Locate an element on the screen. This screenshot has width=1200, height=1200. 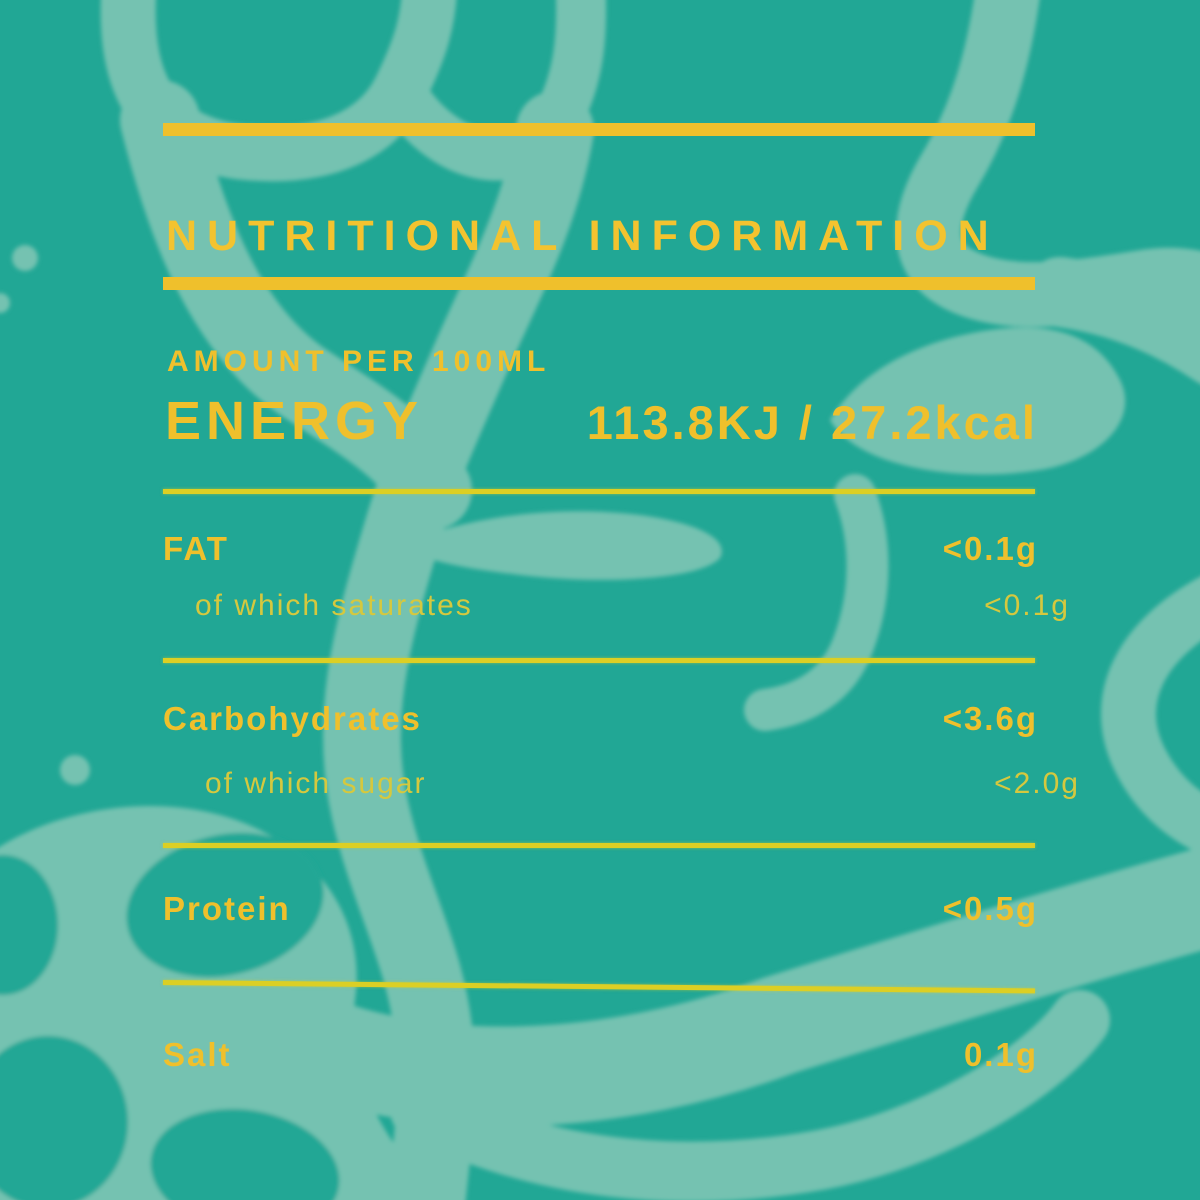
row-saturates-label: of which saturates is located at coordinates (334, 605).